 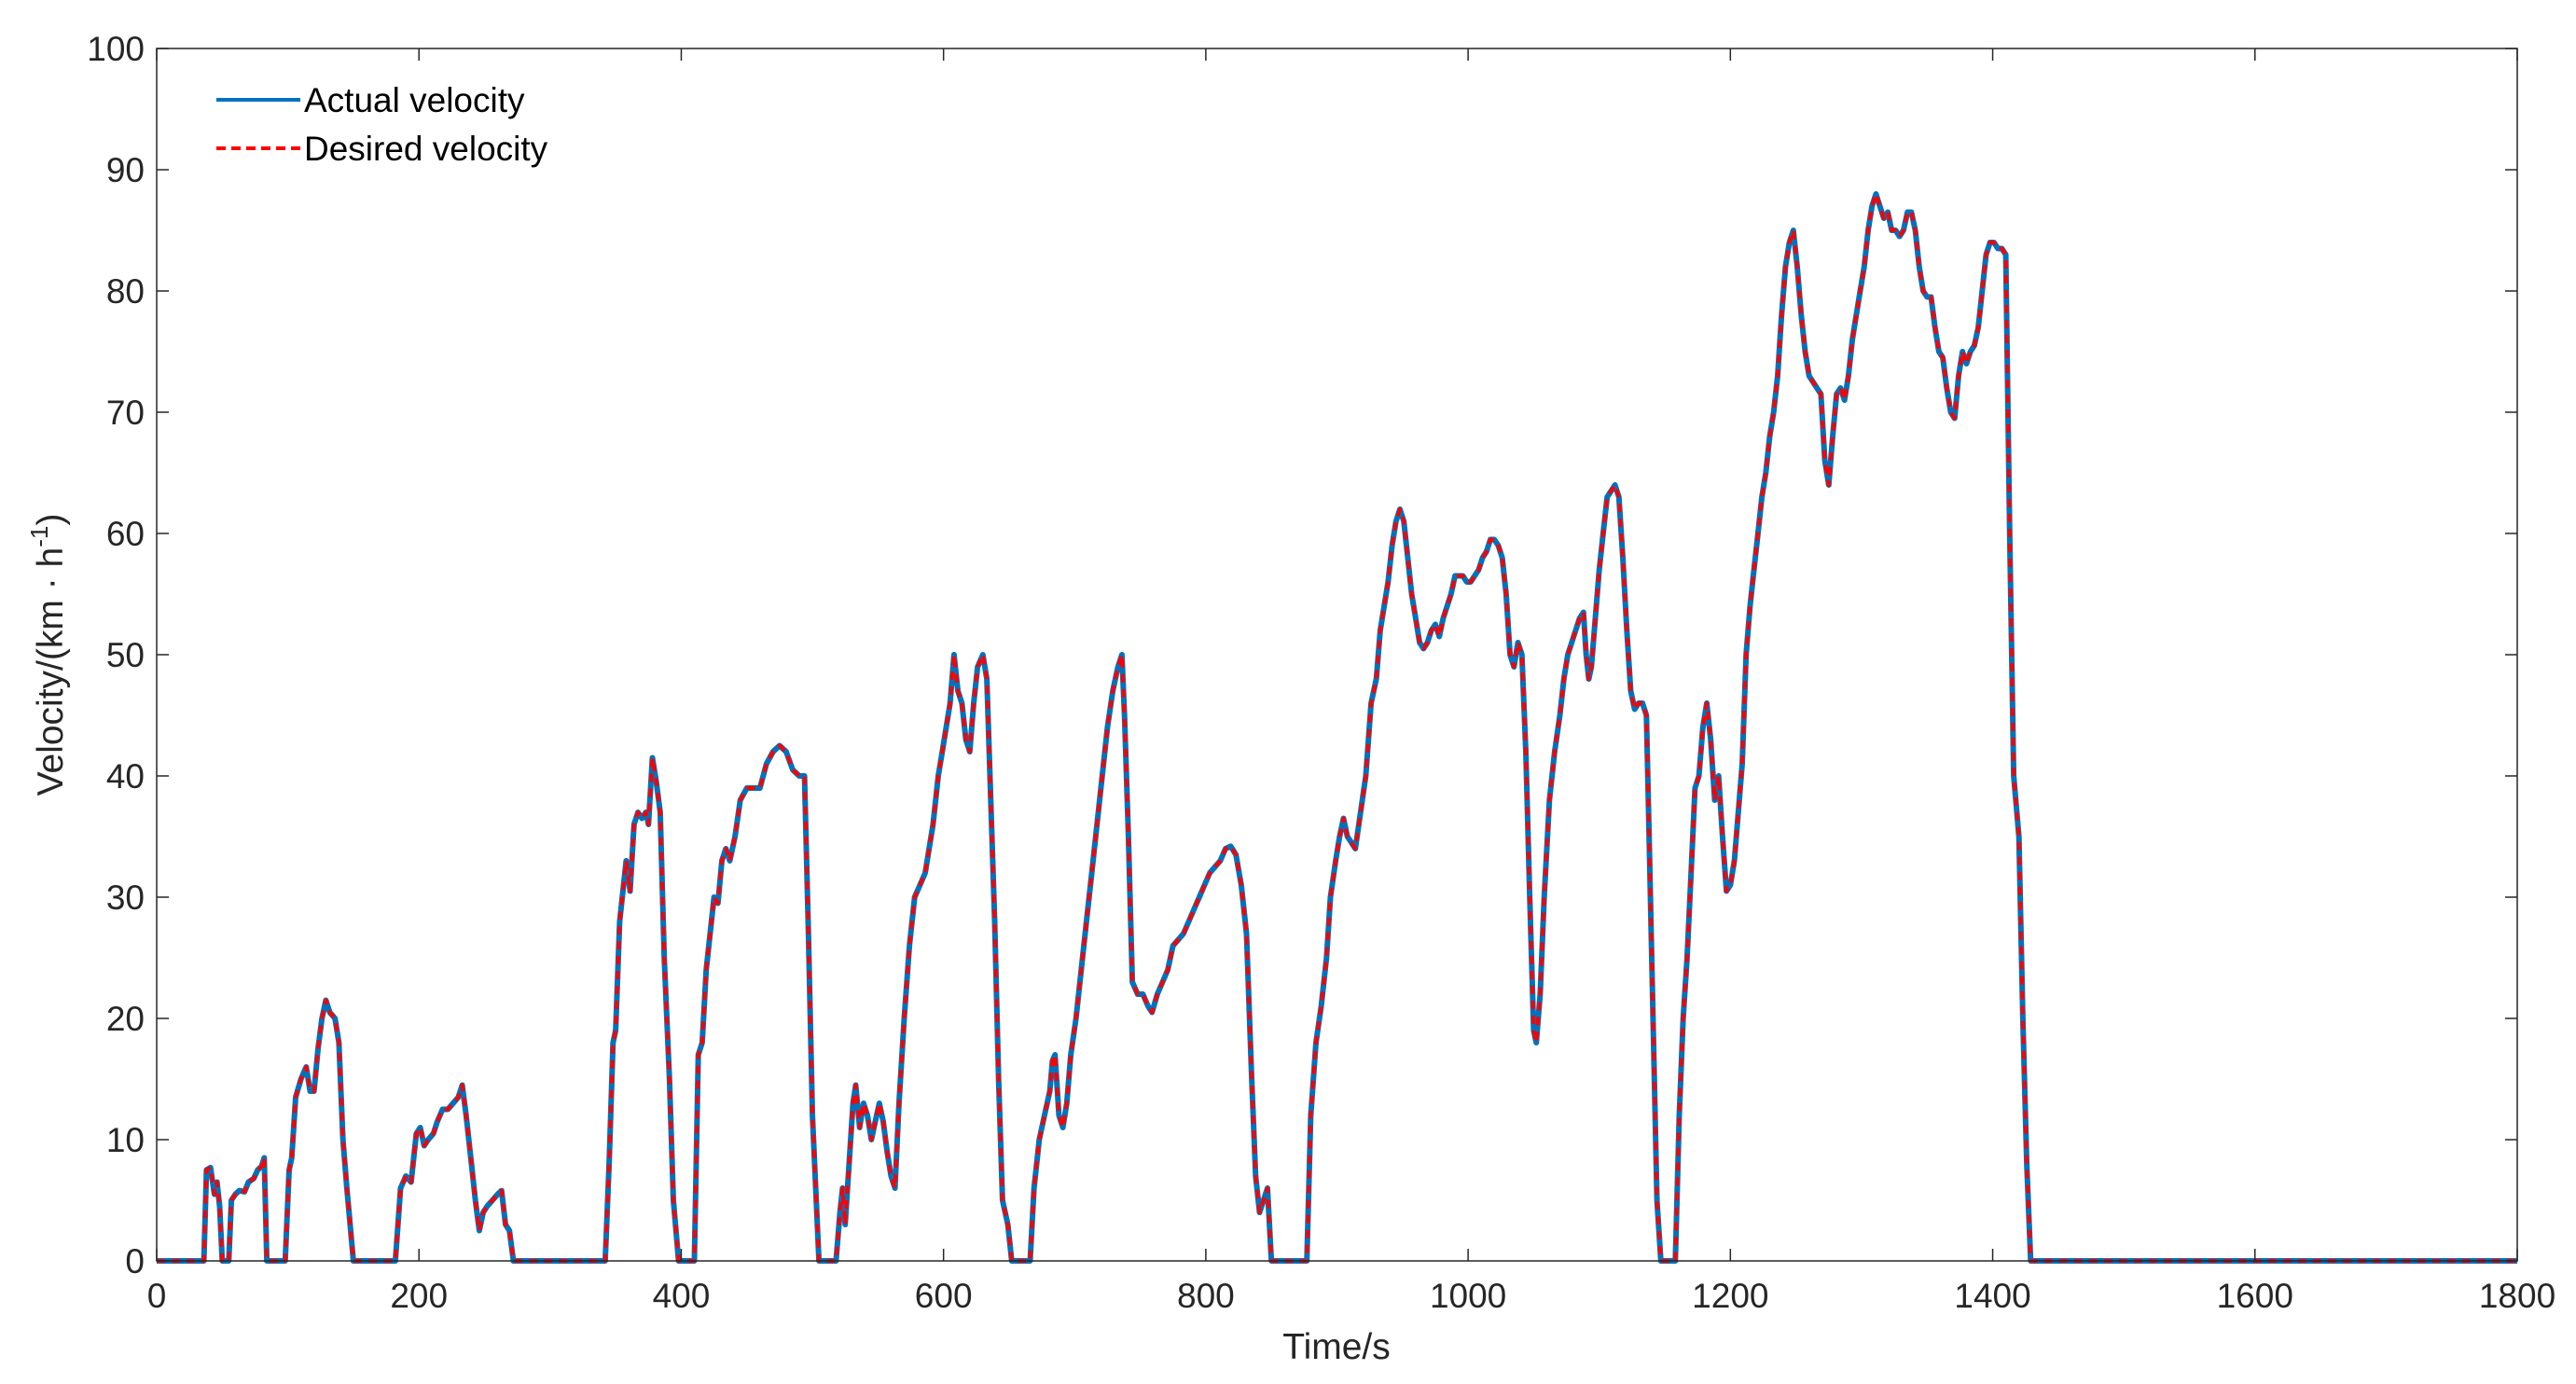 What do you see at coordinates (126, 777) in the screenshot?
I see `y-tick-label: 40` at bounding box center [126, 777].